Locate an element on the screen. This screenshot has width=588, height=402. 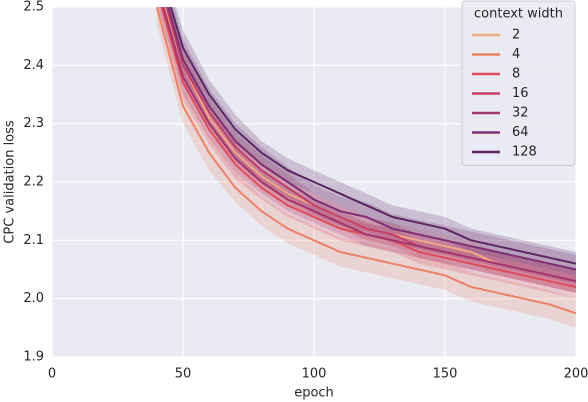
x-axis-label: epoch is located at coordinates (314, 393).